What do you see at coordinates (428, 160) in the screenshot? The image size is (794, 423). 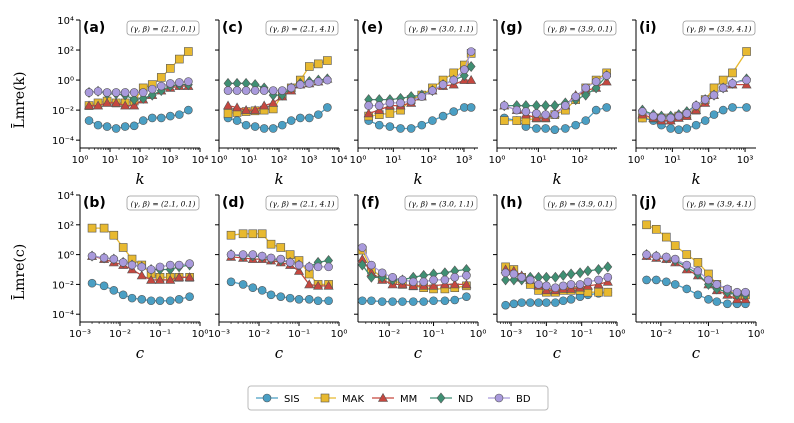 I see `x-tick-label: 10²` at bounding box center [428, 160].